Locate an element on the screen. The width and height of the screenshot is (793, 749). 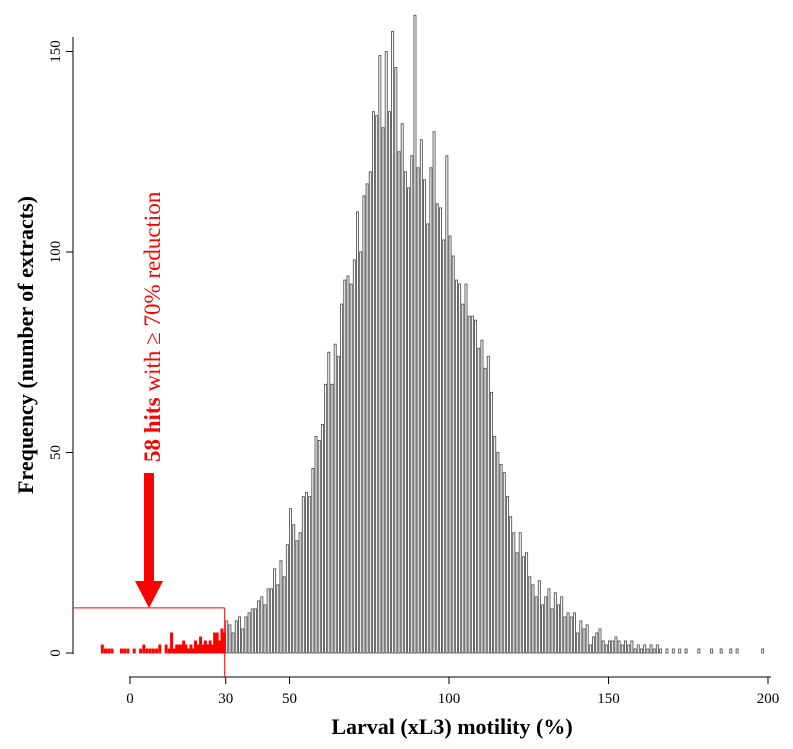
y-axis-ticks: 0 50 100 150 is located at coordinates (60, 348).